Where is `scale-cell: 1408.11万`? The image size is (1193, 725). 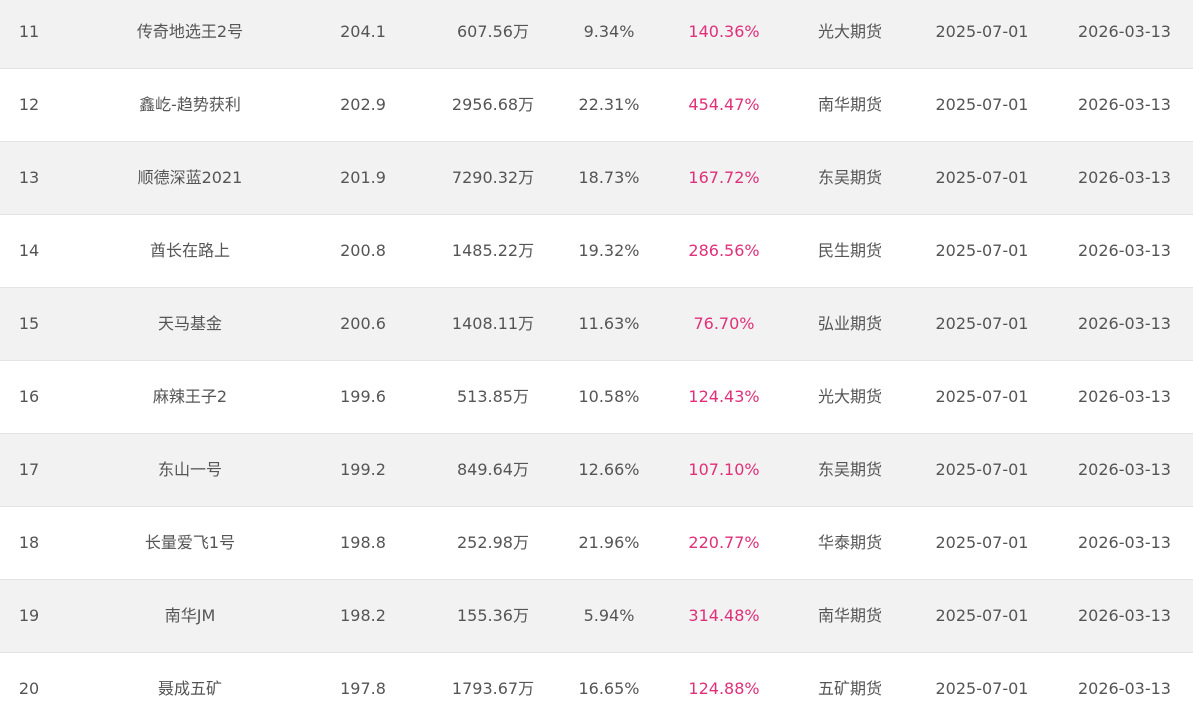 scale-cell: 1408.11万 is located at coordinates (493, 323).